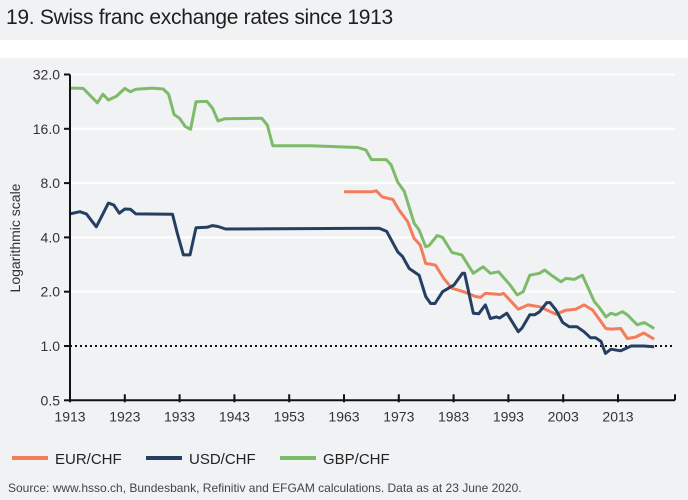  What do you see at coordinates (51, 346) in the screenshot?
I see `y-tick-label: 1.0` at bounding box center [51, 346].